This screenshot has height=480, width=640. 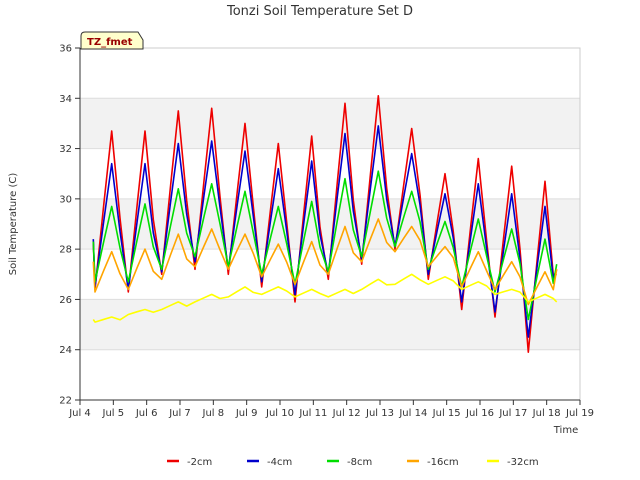 I want to click on legend: -2cm -4cm -8cm -16cm -32cm, so click(x=353, y=462).